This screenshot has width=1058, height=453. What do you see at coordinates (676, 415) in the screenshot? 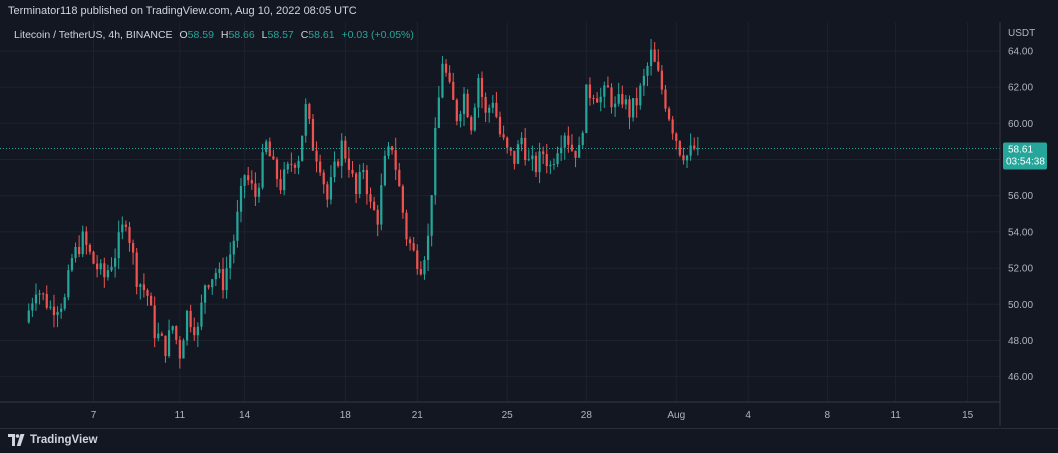
I see `x-tick-label: Aug` at bounding box center [676, 415].